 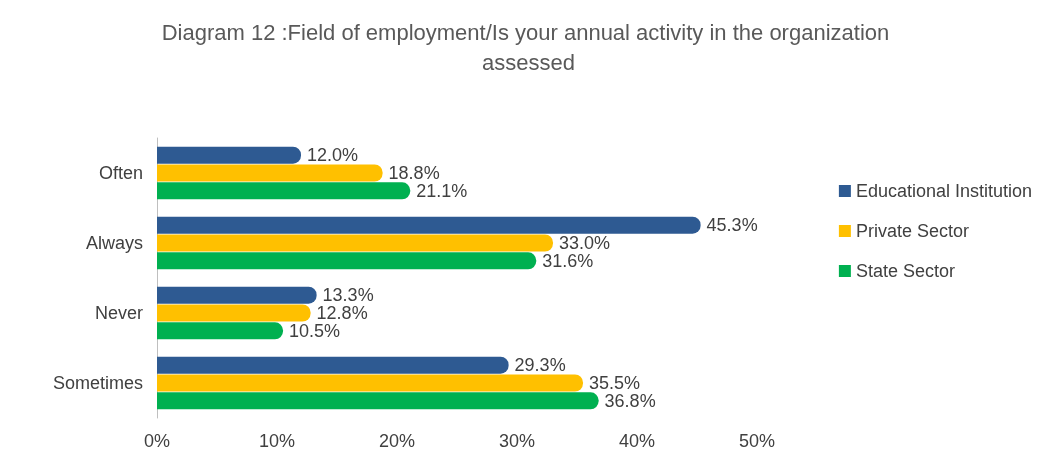 What do you see at coordinates (333, 155) in the screenshot?
I see `data-label: 12.0%` at bounding box center [333, 155].